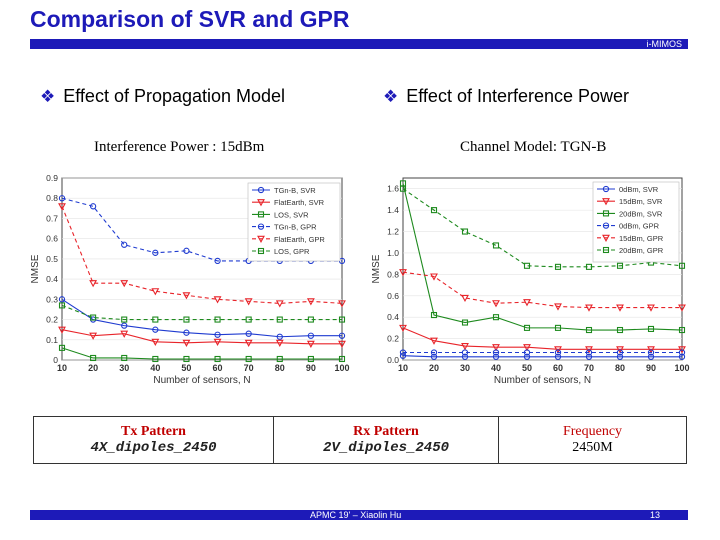  Describe the element at coordinates (52, 279) in the screenshot. I see `y-tick-label: 0.4` at that location.